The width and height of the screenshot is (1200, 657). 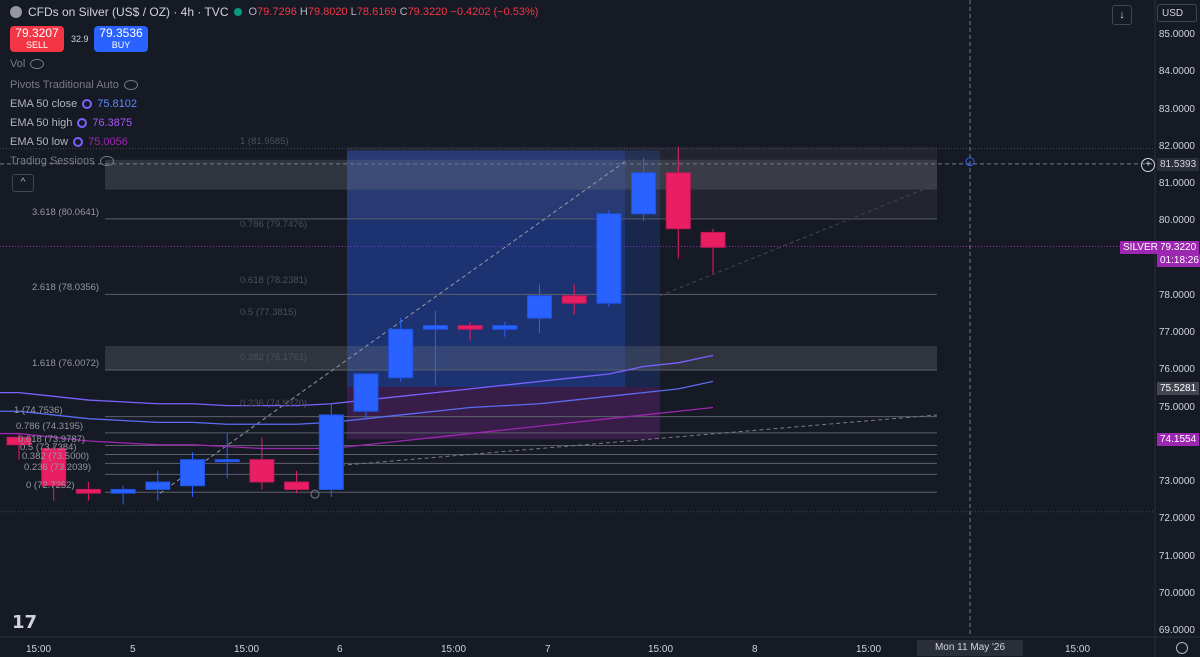 What do you see at coordinates (66, 363) in the screenshot?
I see `fib-level-label: 1.618 (76.0072)` at bounding box center [66, 363].